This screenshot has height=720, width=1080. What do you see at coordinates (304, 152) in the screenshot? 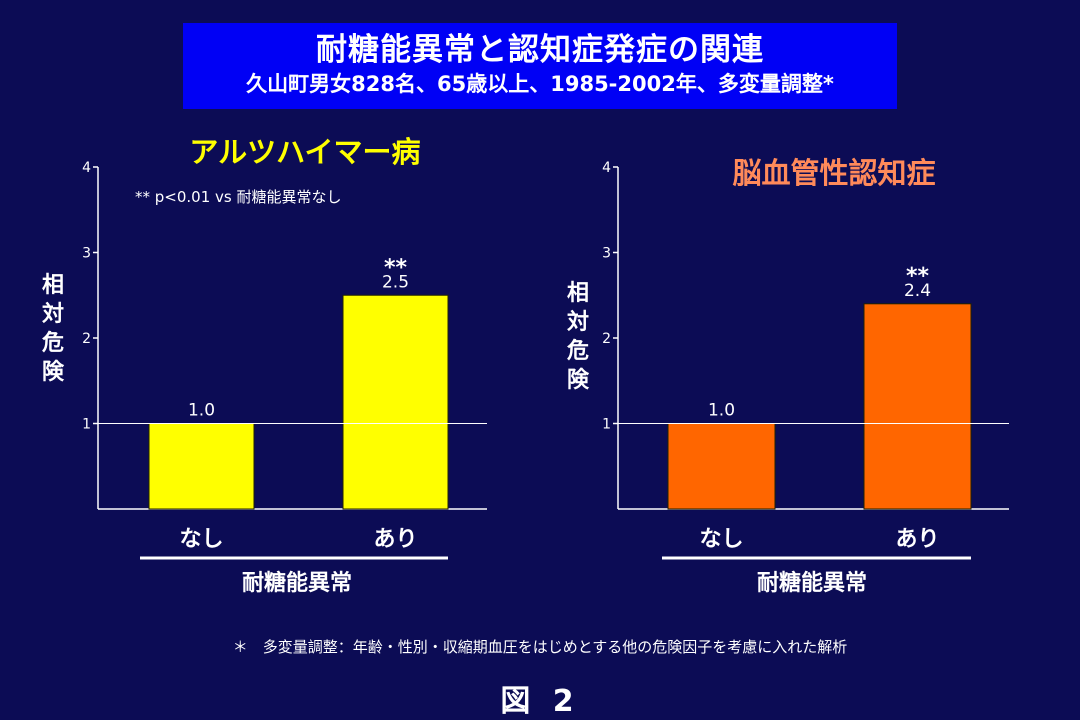
I see `chart1-title: アルツハイマー病` at bounding box center [304, 152].